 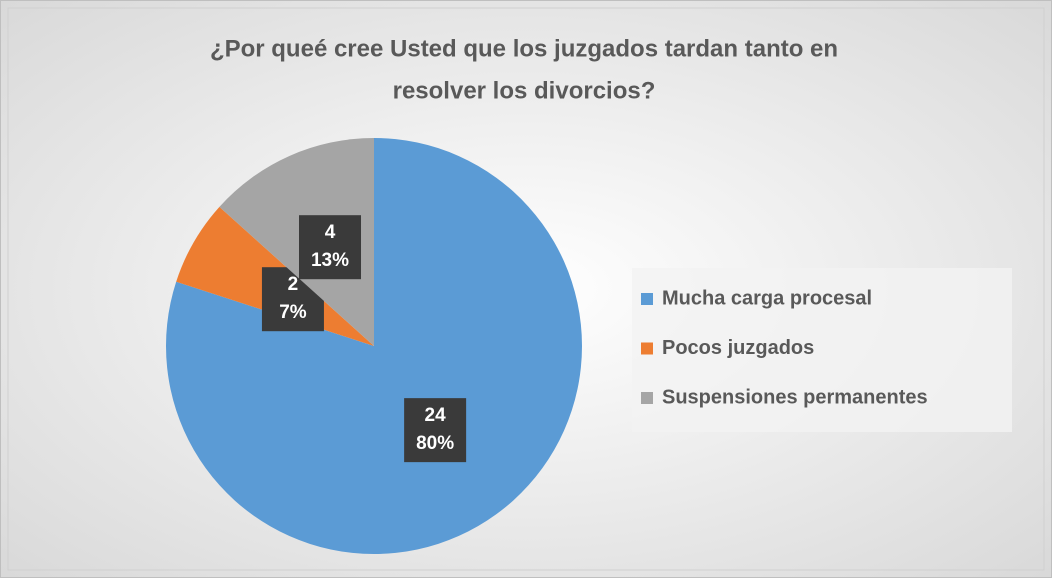 I want to click on legend-label: Pocos juzgados, so click(x=738, y=348).